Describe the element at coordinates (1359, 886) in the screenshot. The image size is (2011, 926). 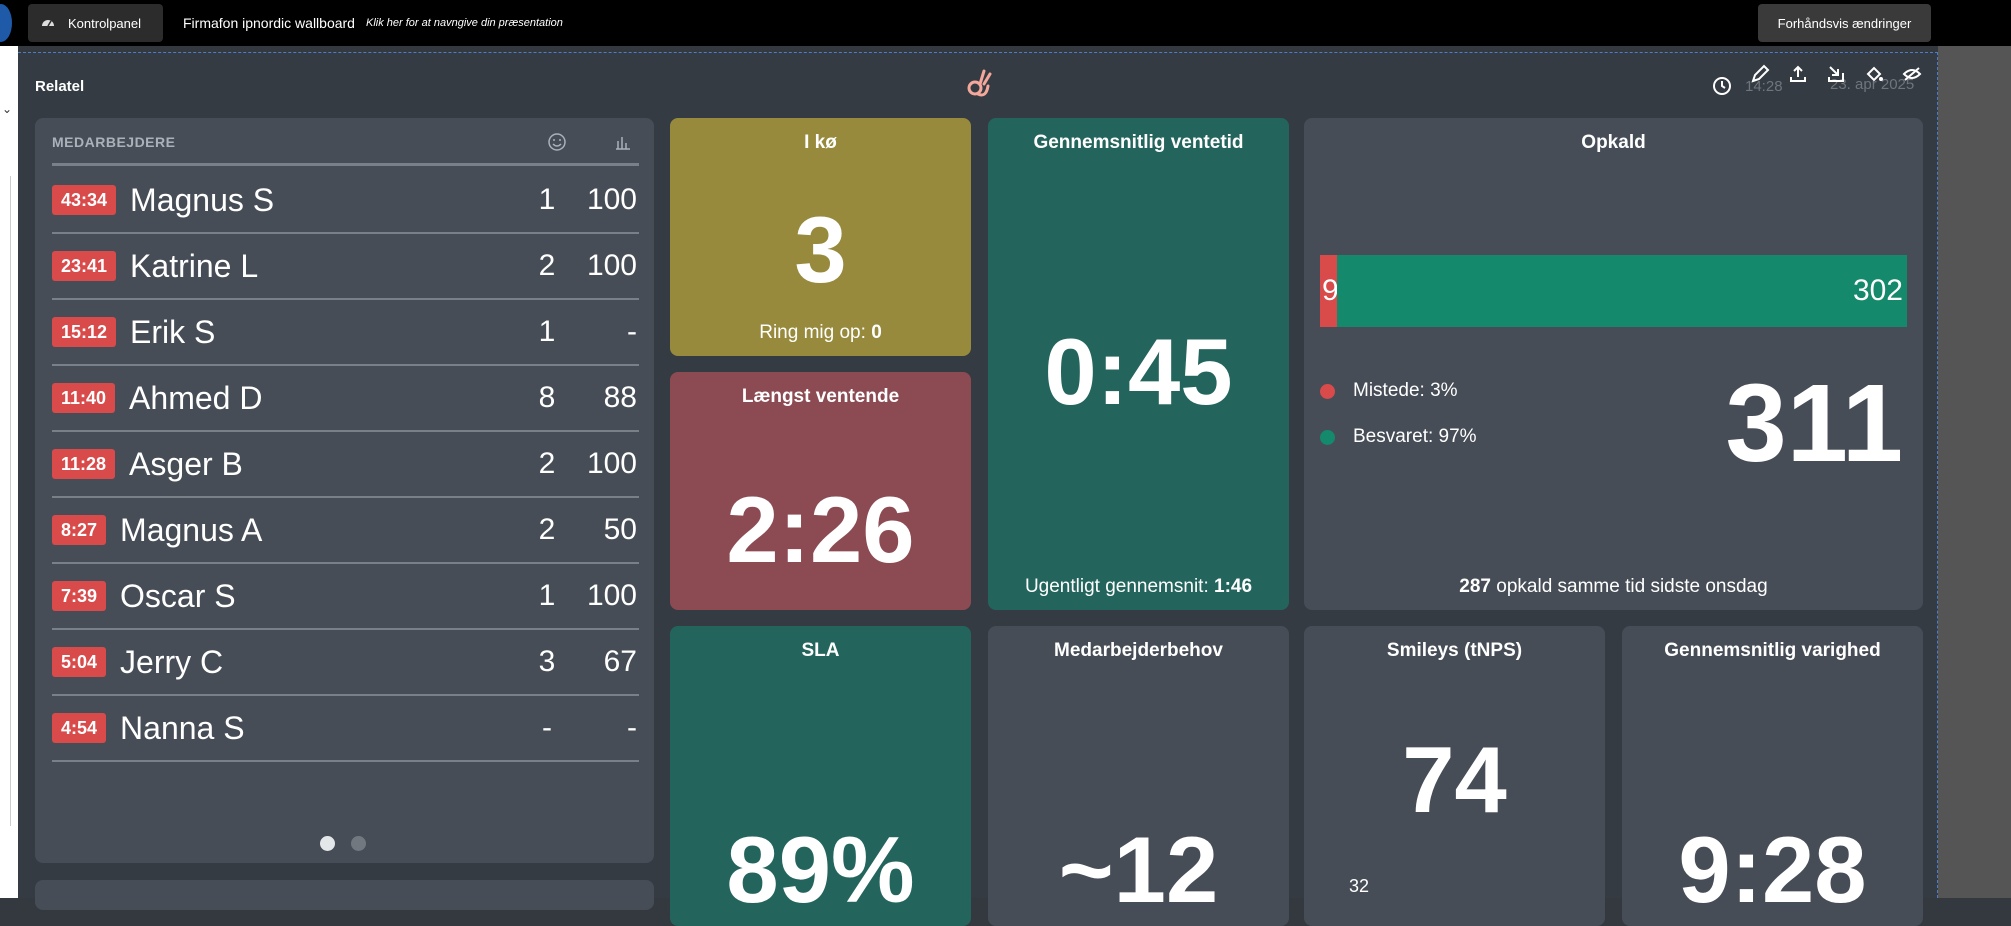
I see `smileys-count: 32` at that location.